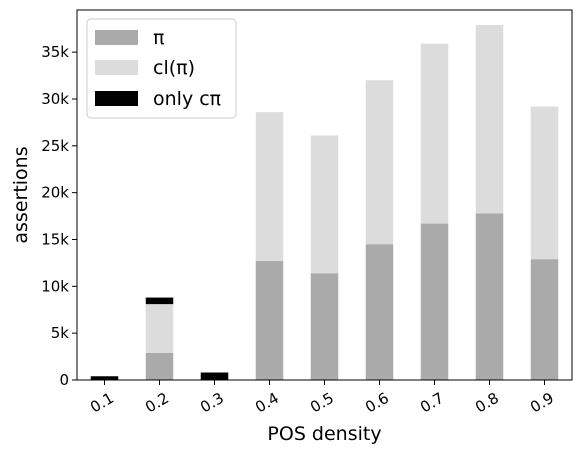 The image size is (582, 453). Describe the element at coordinates (116, 37) in the screenshot. I see `legend-swatch-pi` at that location.